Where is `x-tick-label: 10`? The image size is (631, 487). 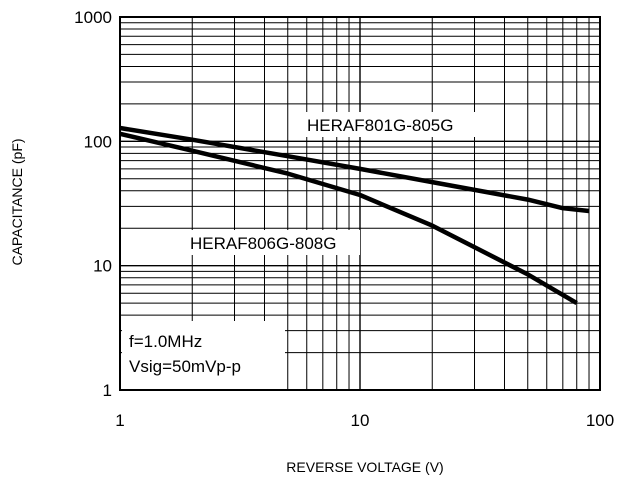
x-tick-label: 10 is located at coordinates (360, 420).